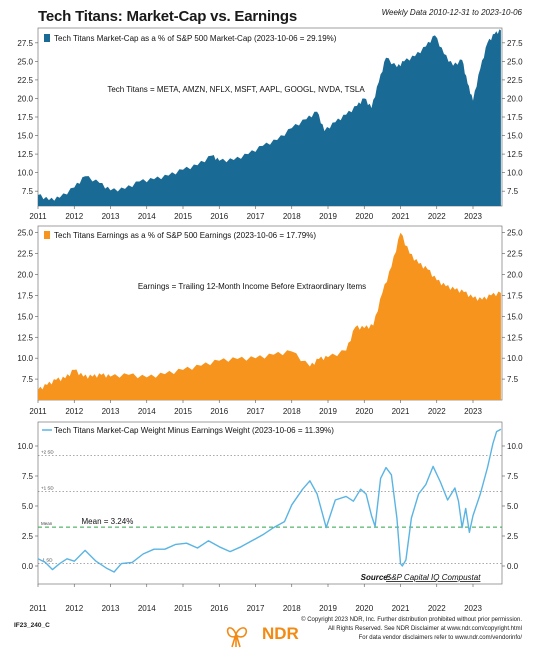  What do you see at coordinates (183, 411) in the screenshot?
I see `x-tick-label: 2015` at bounding box center [183, 411].